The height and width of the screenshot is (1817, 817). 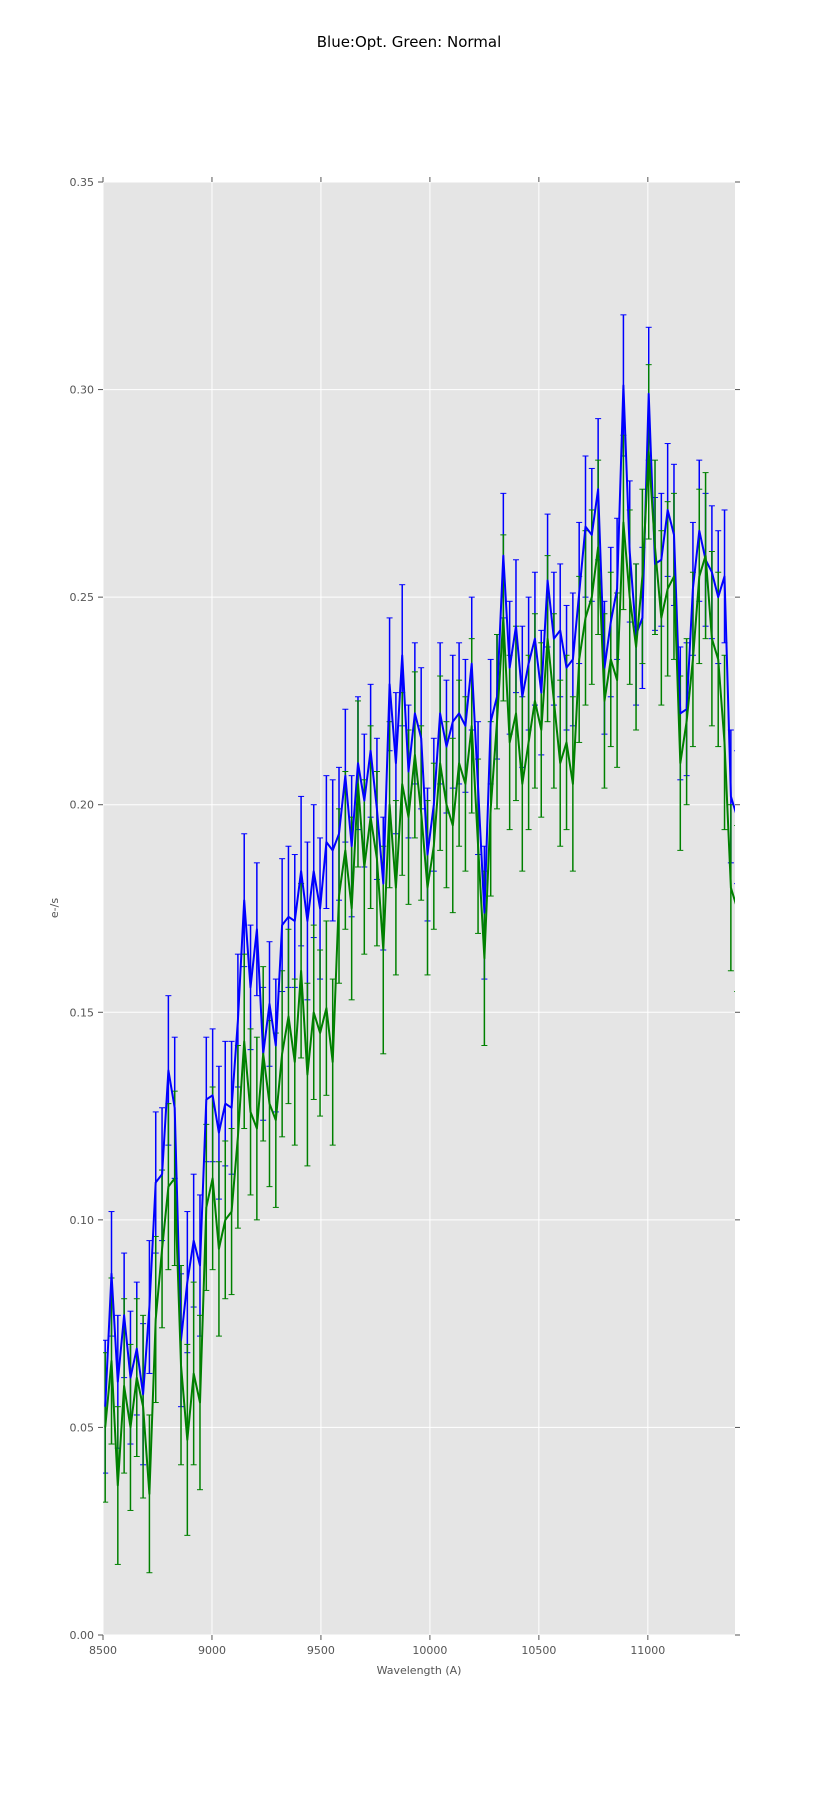 I want to click on y-tick-label: 0.05, so click(x=82, y=1427).